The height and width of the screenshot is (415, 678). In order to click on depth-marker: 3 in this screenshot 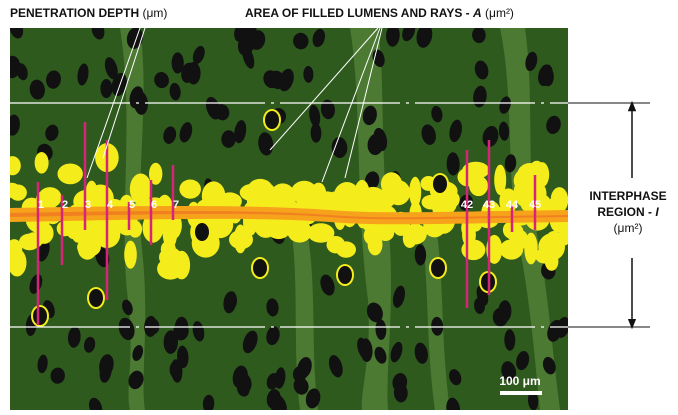, I will do `click(88, 205)`.